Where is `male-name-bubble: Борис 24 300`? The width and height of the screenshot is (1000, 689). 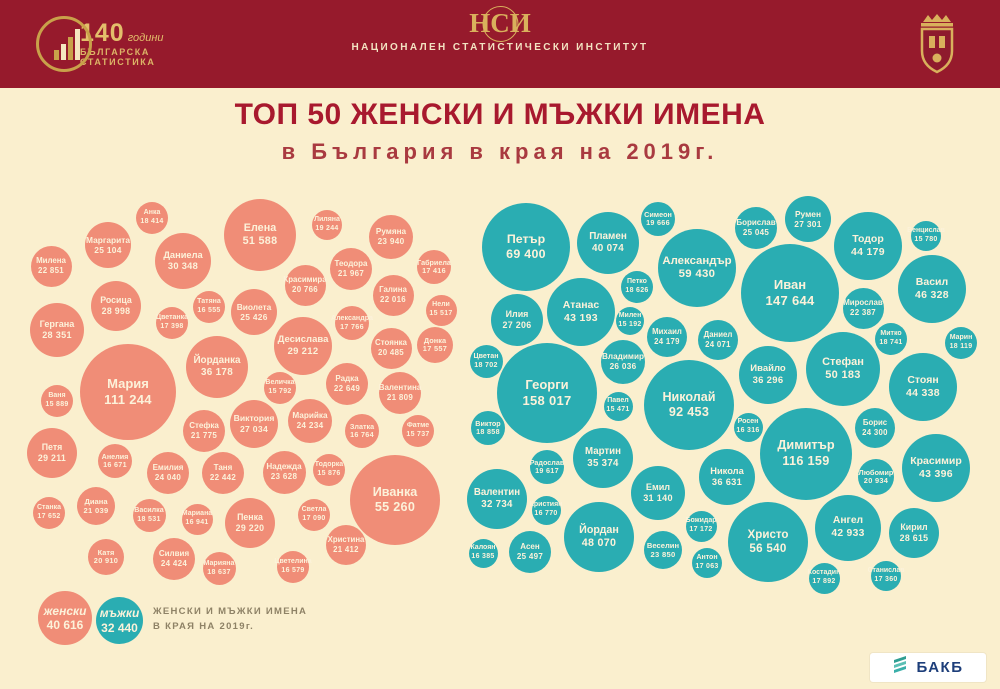 male-name-bubble: Борис 24 300 is located at coordinates (875, 428).